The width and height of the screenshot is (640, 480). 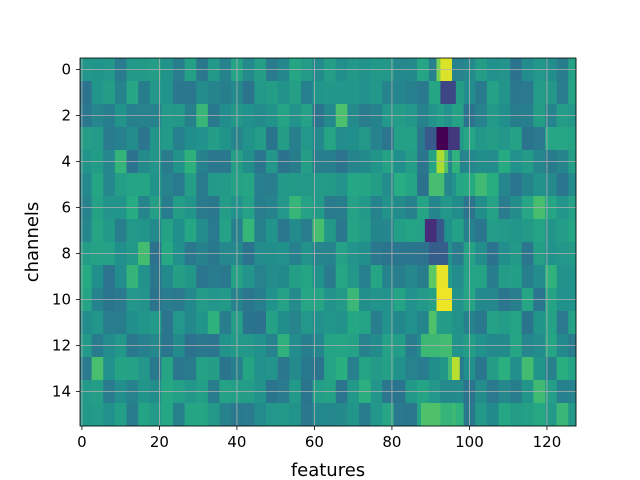 I want to click on y-tick-label: 2, so click(x=66, y=116).